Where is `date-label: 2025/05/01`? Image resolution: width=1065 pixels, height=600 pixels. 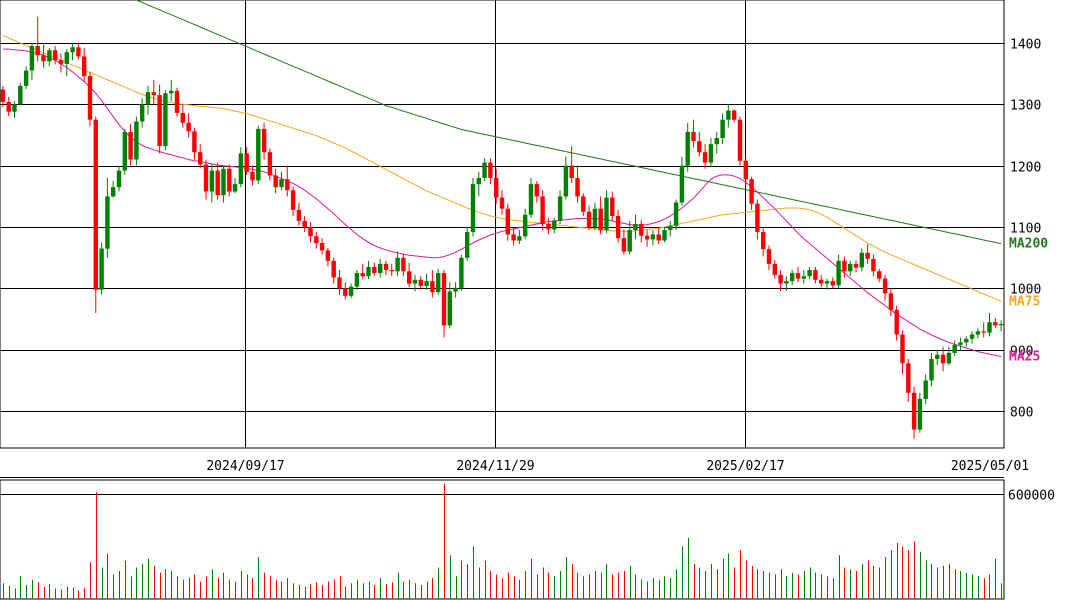
date-label: 2025/05/01 is located at coordinates (990, 466).